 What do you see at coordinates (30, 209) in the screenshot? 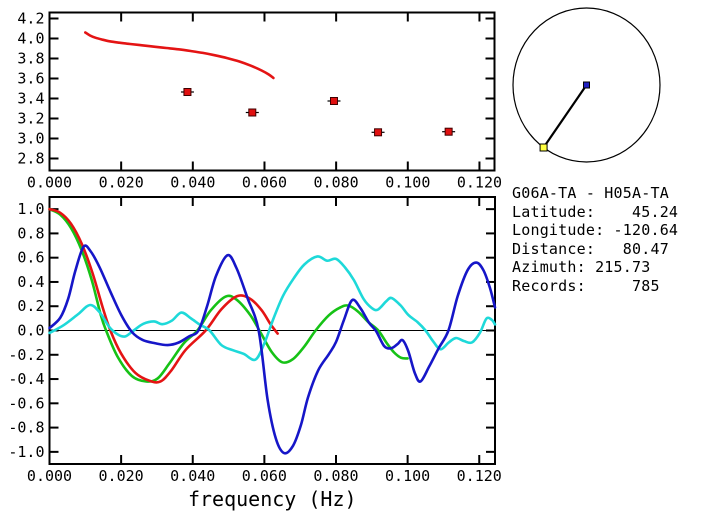
I see `y-tick-label: 1.0` at bounding box center [30, 209].